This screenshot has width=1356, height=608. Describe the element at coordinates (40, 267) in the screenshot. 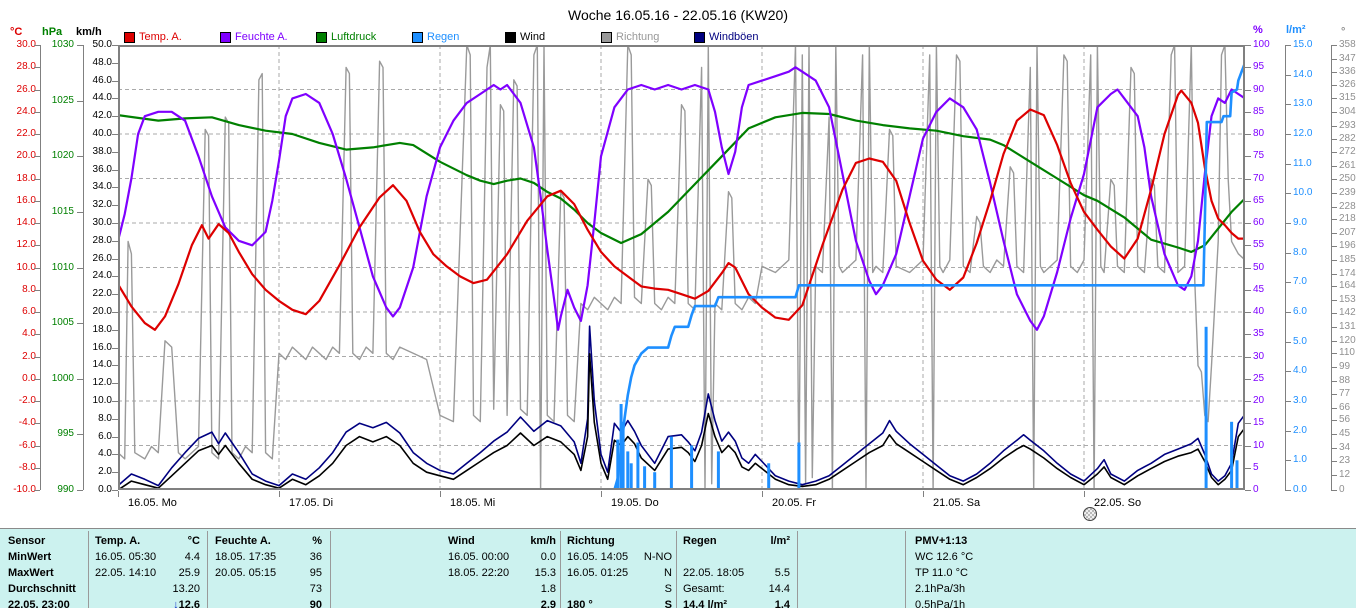

I see `axis-spine-temp` at that location.